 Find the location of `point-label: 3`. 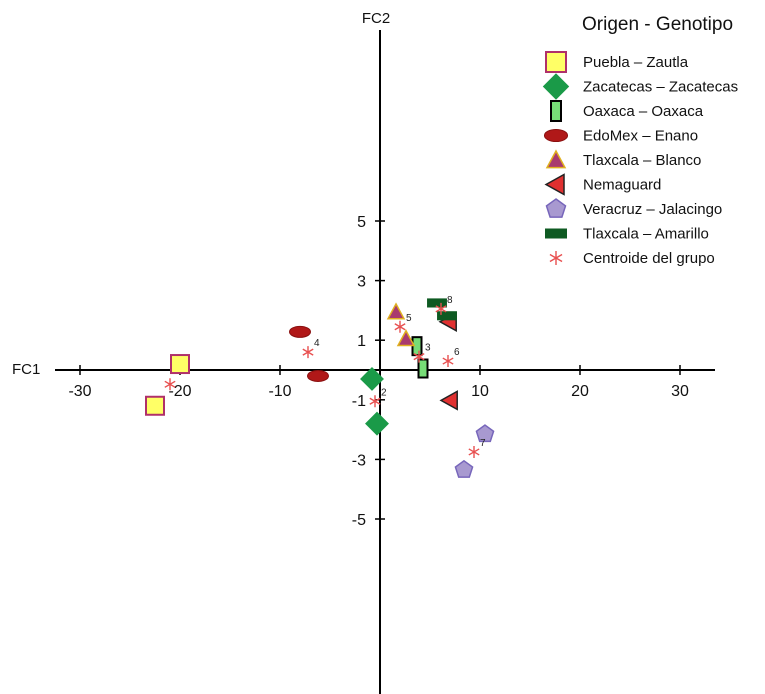

point-label: 3 is located at coordinates (428, 348).